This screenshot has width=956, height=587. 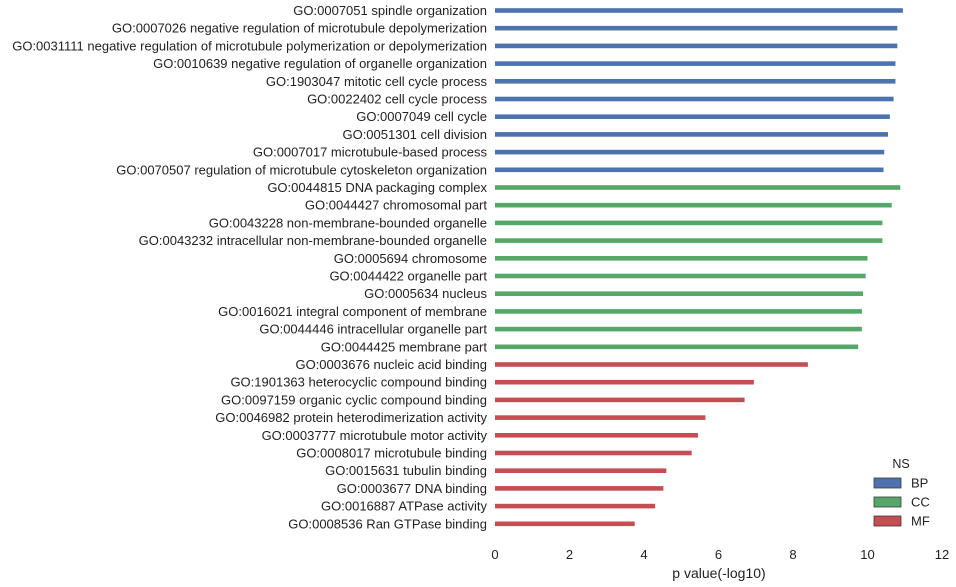 I want to click on legend-swatch-cc, so click(x=887, y=502).